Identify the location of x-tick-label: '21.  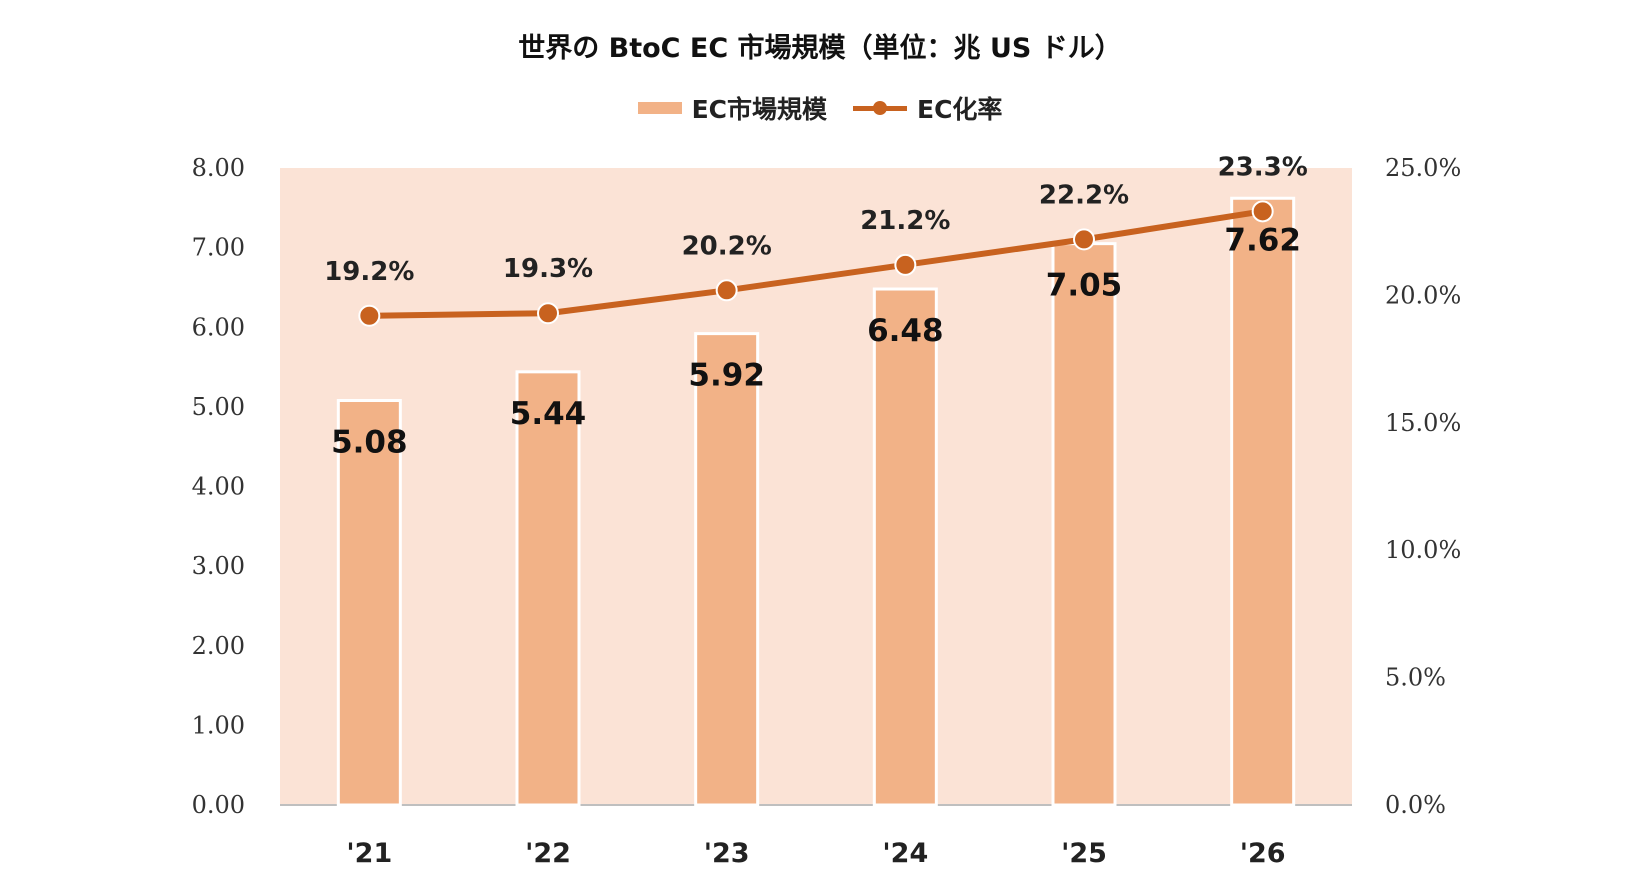
(369, 853).